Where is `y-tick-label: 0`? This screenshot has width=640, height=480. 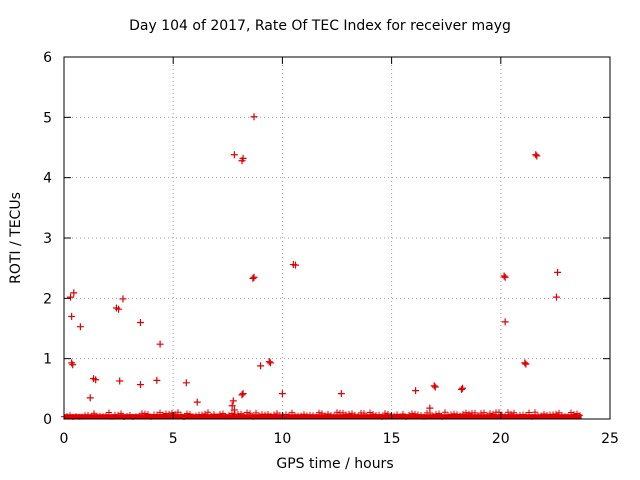
y-tick-label: 0 is located at coordinates (47, 420).